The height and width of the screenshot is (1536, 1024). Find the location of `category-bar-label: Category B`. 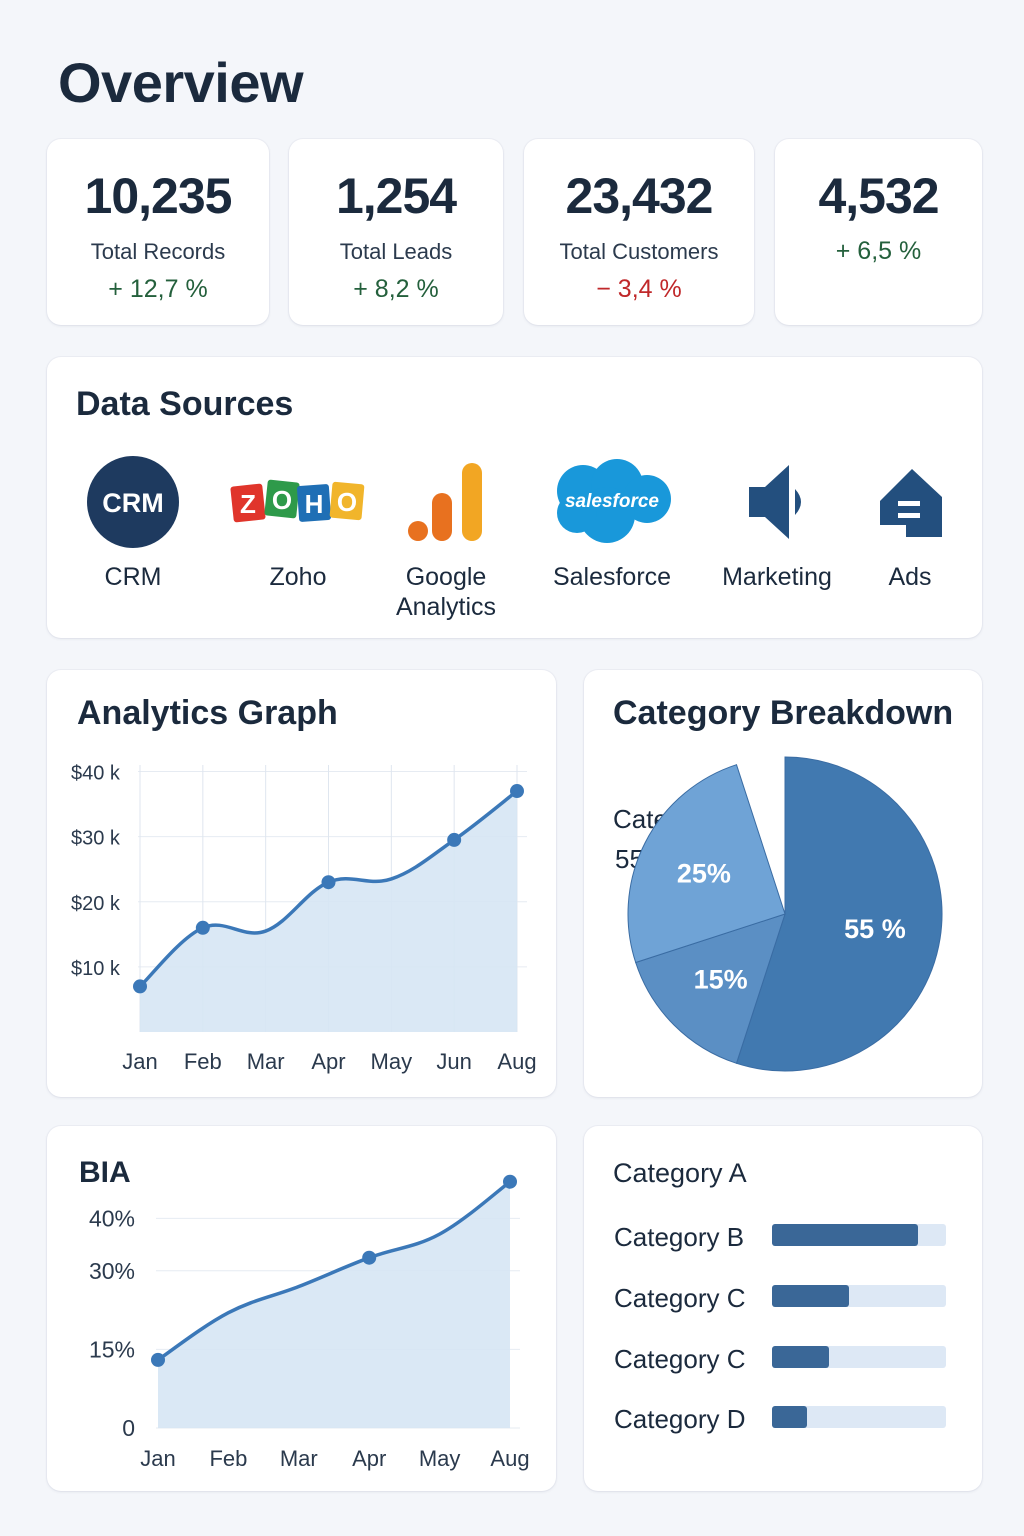

category-bar-label: Category B is located at coordinates (679, 1237).